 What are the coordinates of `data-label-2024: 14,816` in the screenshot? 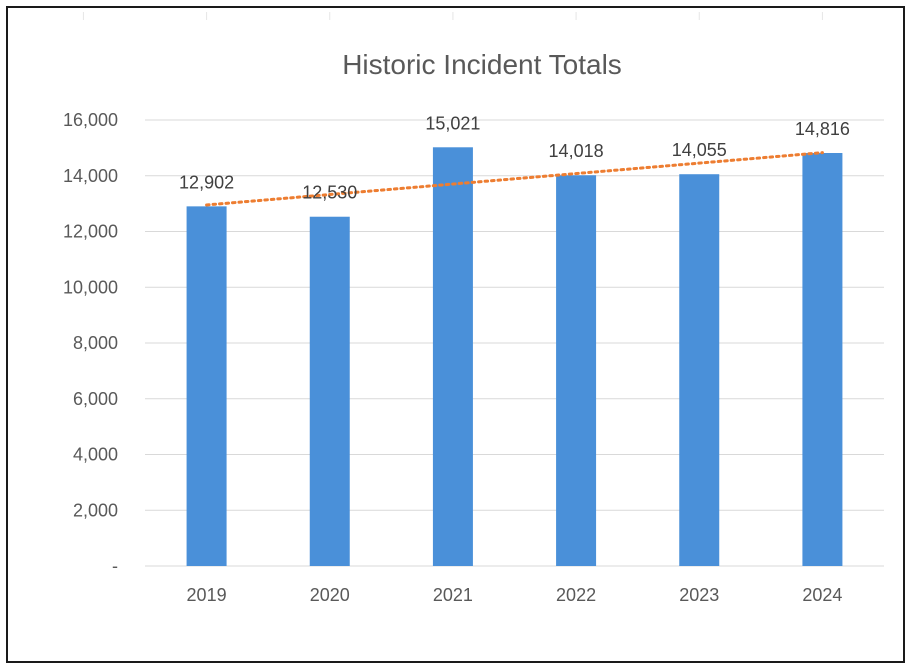 It's located at (822, 129).